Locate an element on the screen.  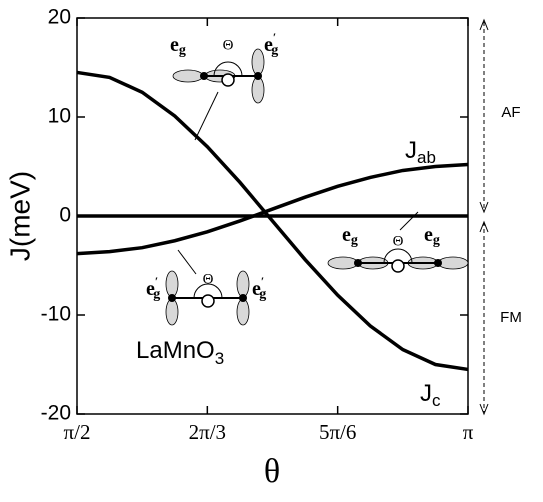
series-label: Jc is located at coordinates (430, 395).